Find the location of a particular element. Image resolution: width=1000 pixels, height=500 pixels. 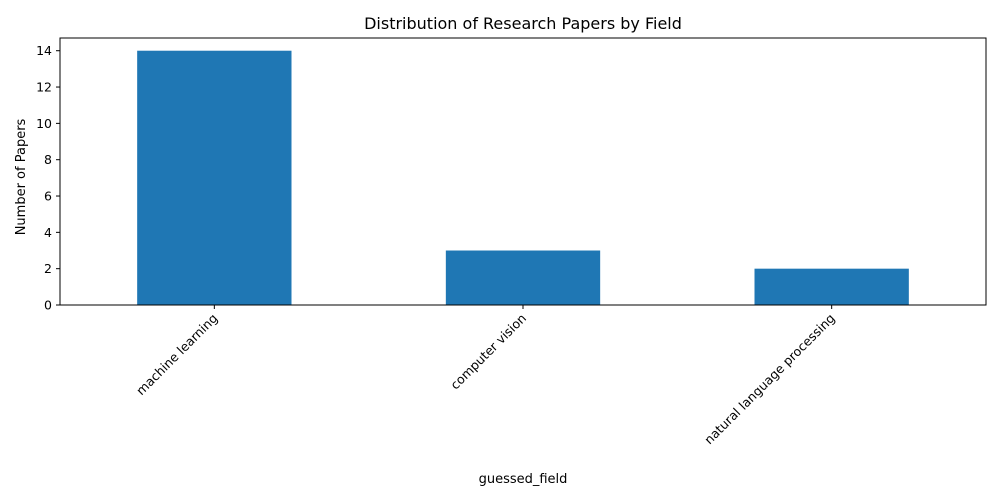

y-tick-label: 2 is located at coordinates (48, 268).